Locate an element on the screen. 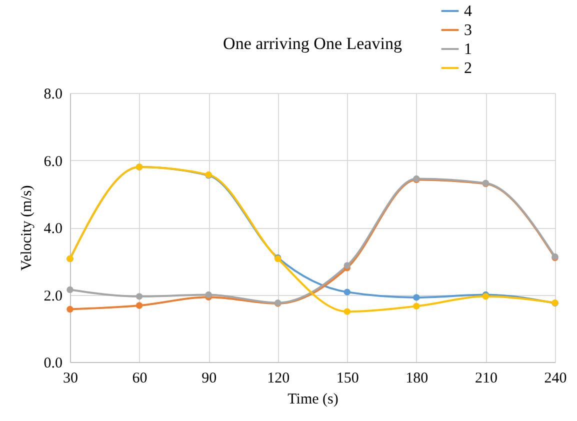  x-tick-label: 150 is located at coordinates (347, 378).